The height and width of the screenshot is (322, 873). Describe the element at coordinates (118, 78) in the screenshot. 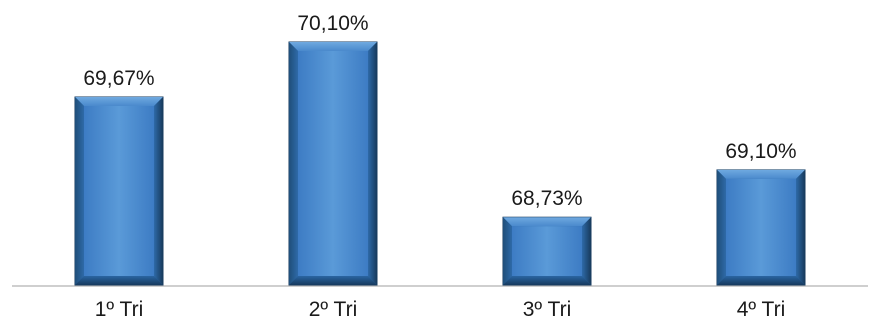

I see `data-label: 69,67%` at that location.